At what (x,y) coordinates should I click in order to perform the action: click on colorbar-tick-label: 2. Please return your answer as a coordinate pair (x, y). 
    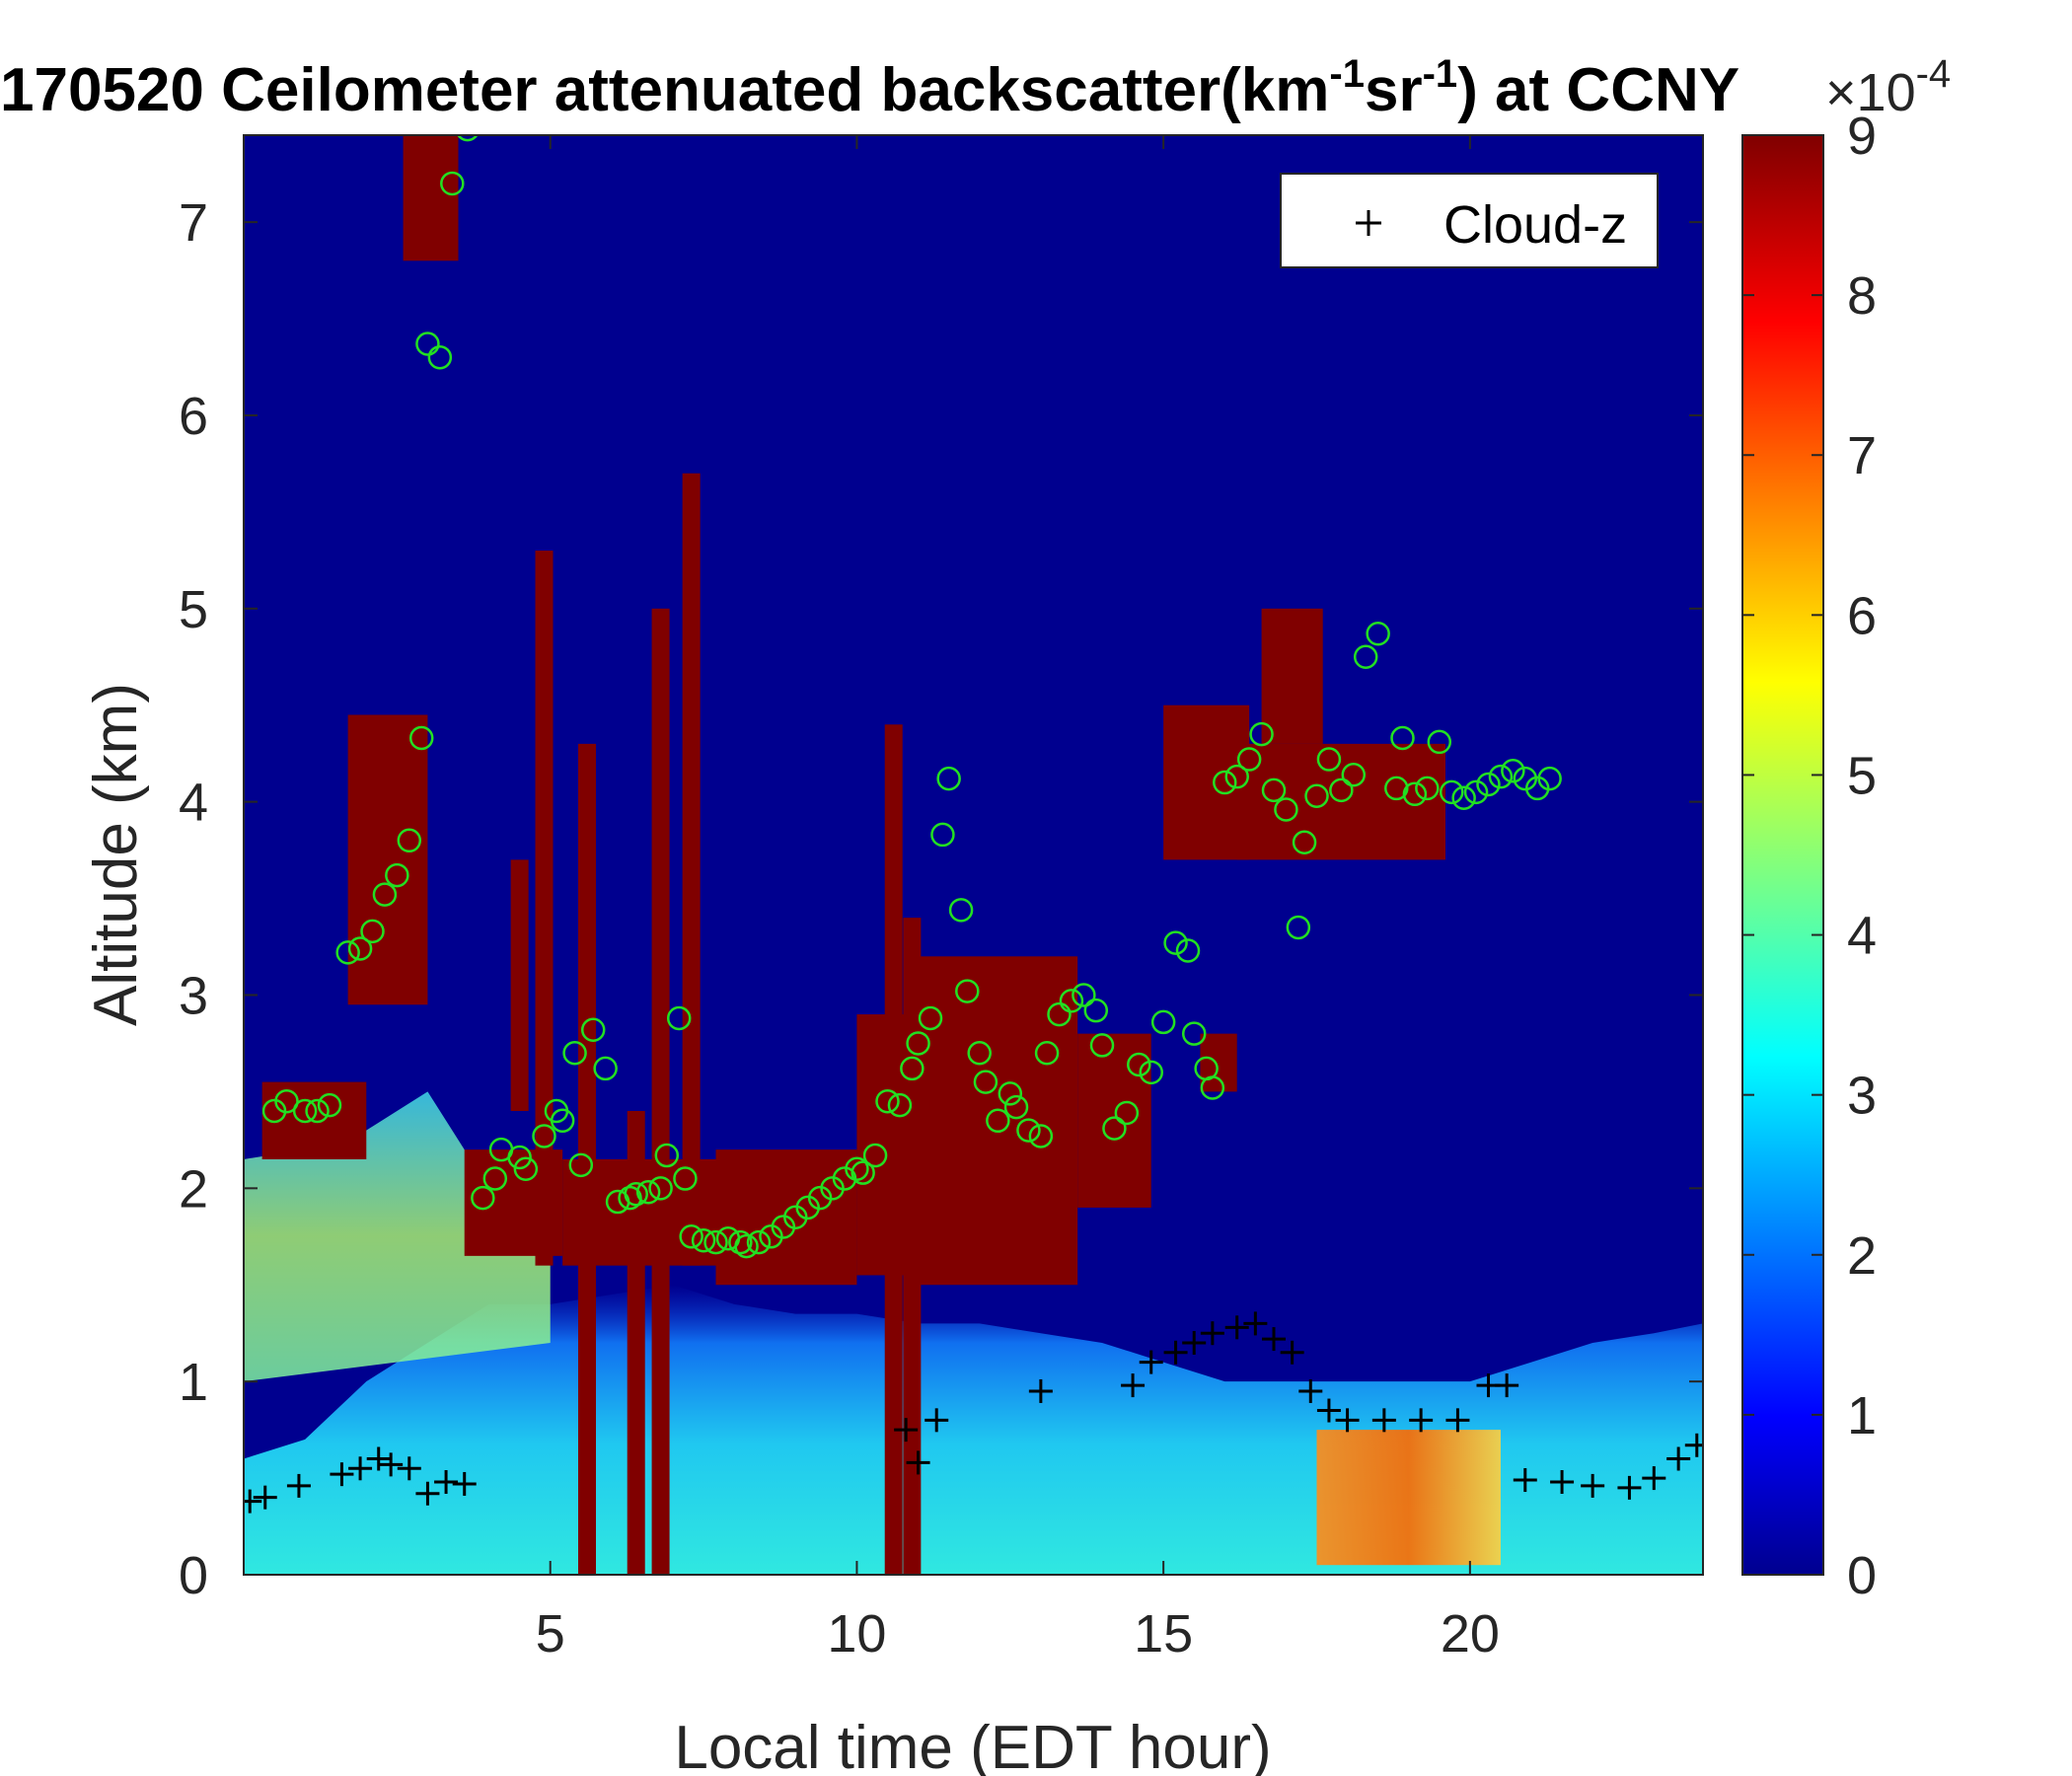
    Looking at the image, I should click on (1862, 1256).